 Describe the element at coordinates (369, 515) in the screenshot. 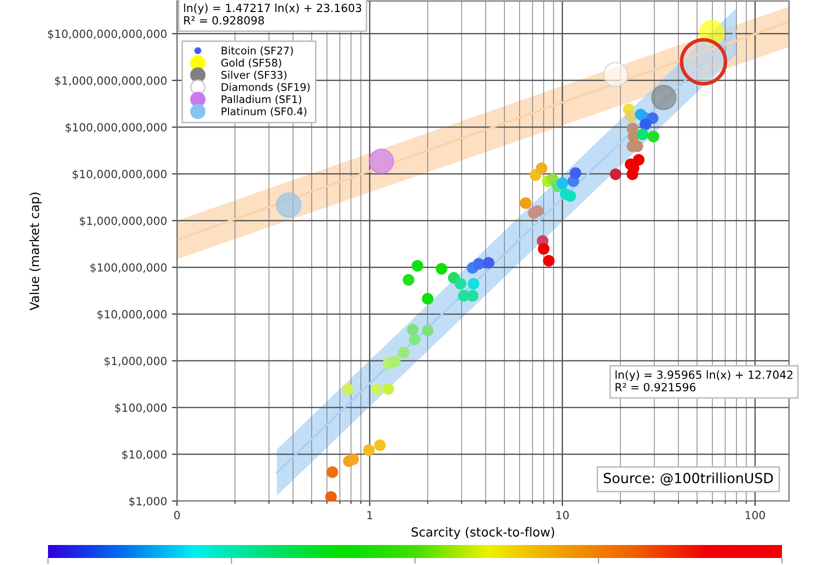

I see `x-tick-label: 1` at that location.